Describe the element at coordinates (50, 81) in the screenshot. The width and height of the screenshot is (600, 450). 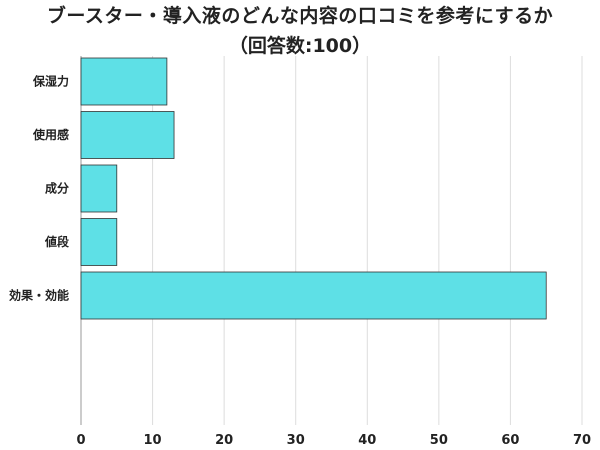
I see `category-label: 保湿力` at that location.